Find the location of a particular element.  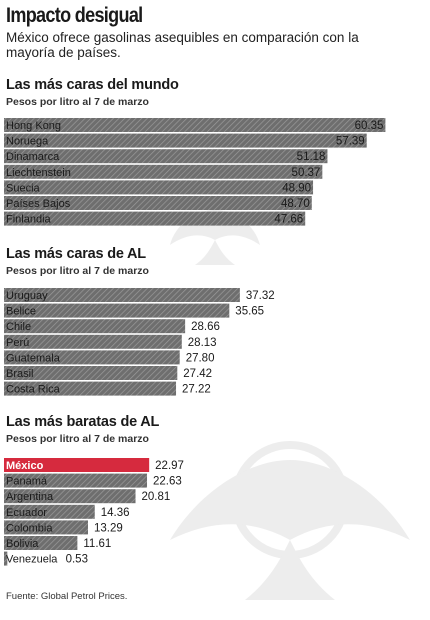

category-label-noruega: Noruega is located at coordinates (27, 142).